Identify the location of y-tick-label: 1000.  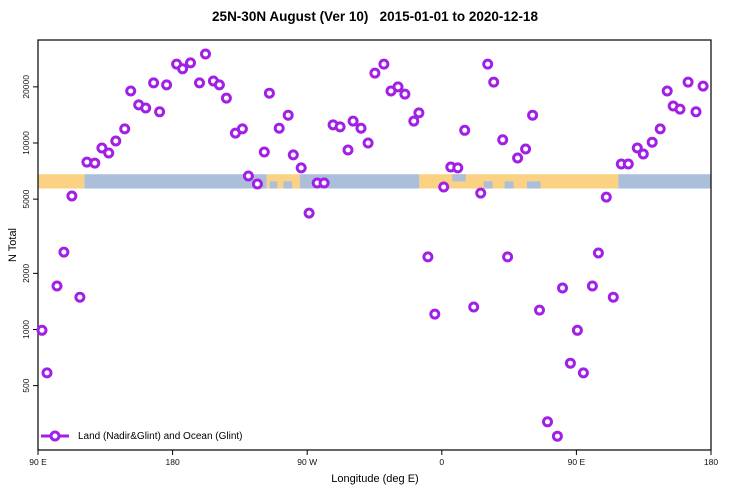
(26, 329).